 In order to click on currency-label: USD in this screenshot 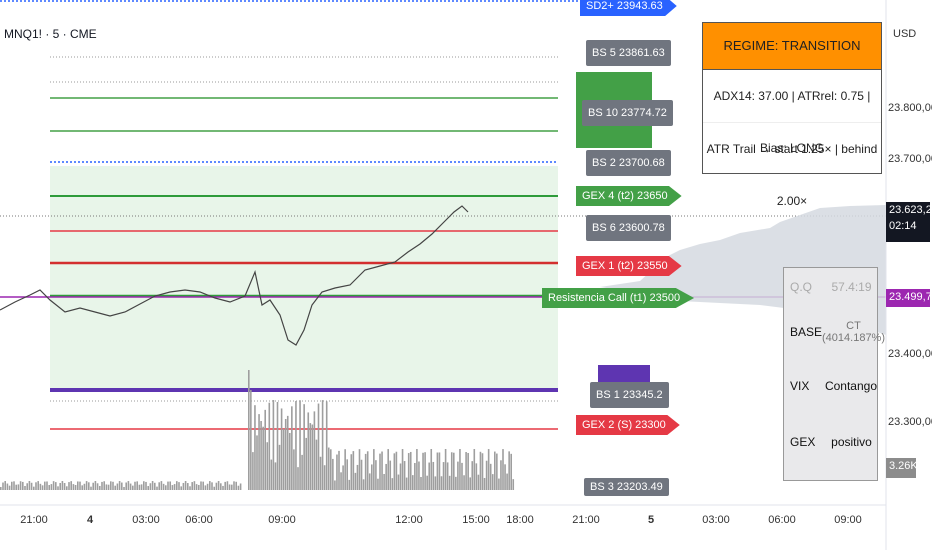, I will do `click(905, 34)`.